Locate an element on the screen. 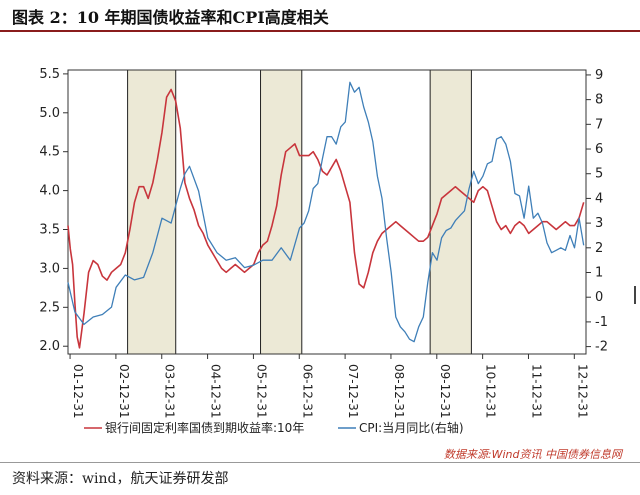 The width and height of the screenshot is (640, 495). x-tick-label: 09-12-31 is located at coordinates (445, 391).